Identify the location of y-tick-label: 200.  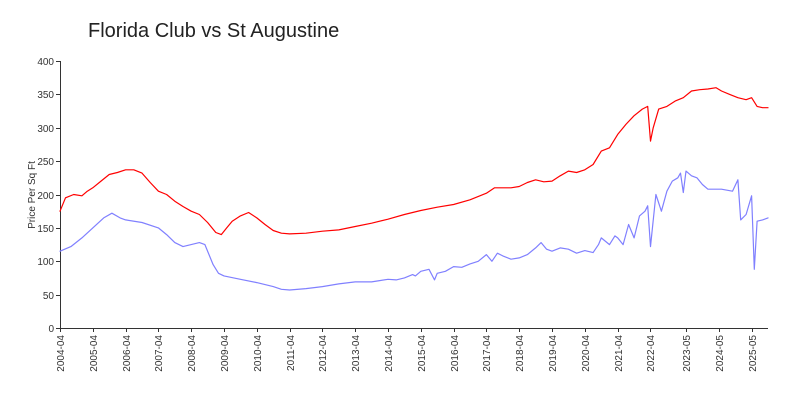
(45, 196).